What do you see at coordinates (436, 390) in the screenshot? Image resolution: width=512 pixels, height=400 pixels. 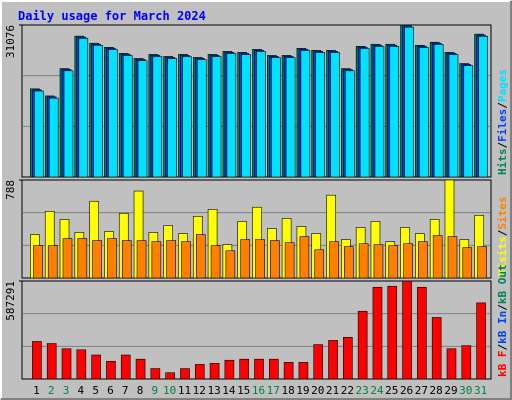 I see `x-tick-label: 28` at bounding box center [436, 390].